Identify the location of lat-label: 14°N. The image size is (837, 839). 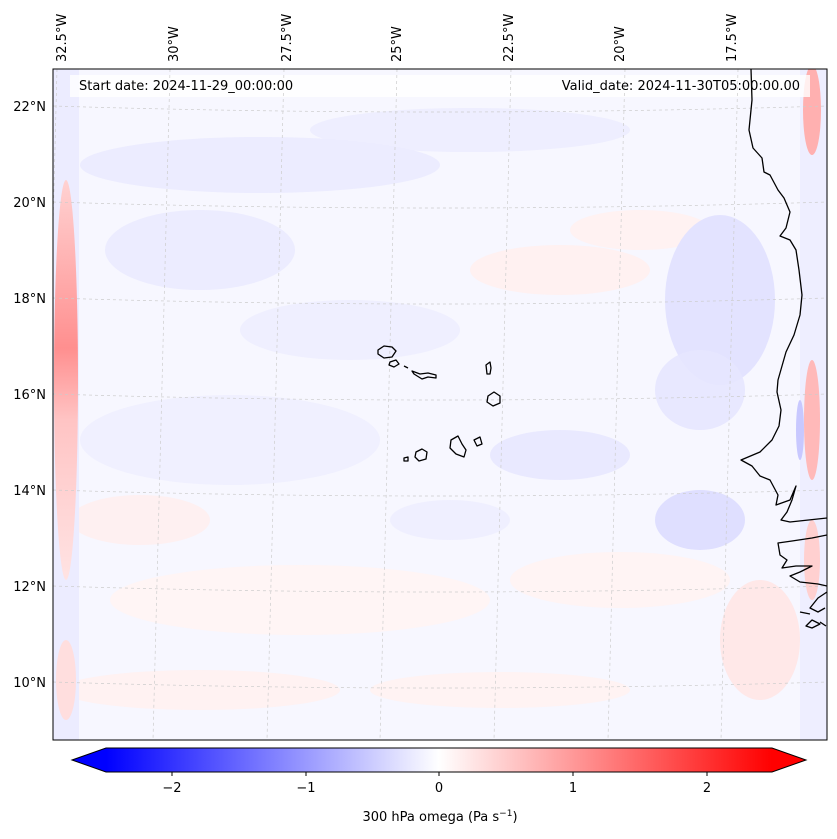
(29, 491).